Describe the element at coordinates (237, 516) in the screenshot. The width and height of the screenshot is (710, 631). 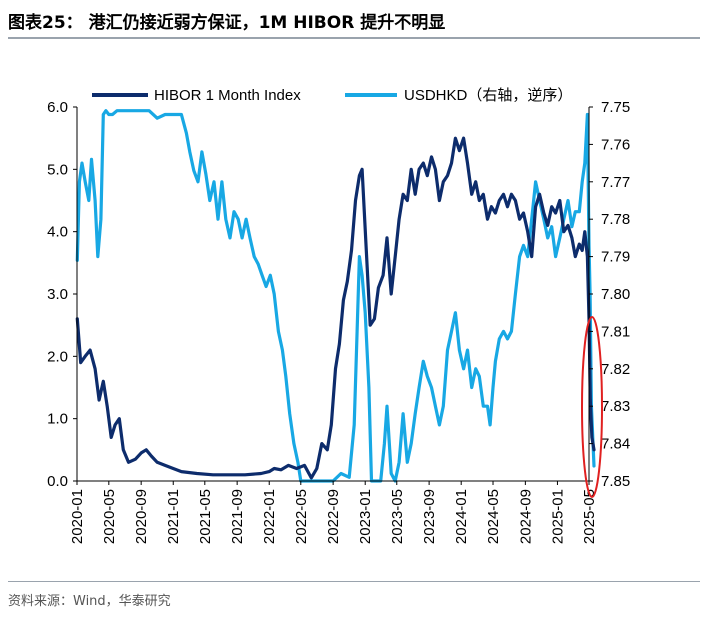
I see `x-tick-label: 2021-09` at that location.